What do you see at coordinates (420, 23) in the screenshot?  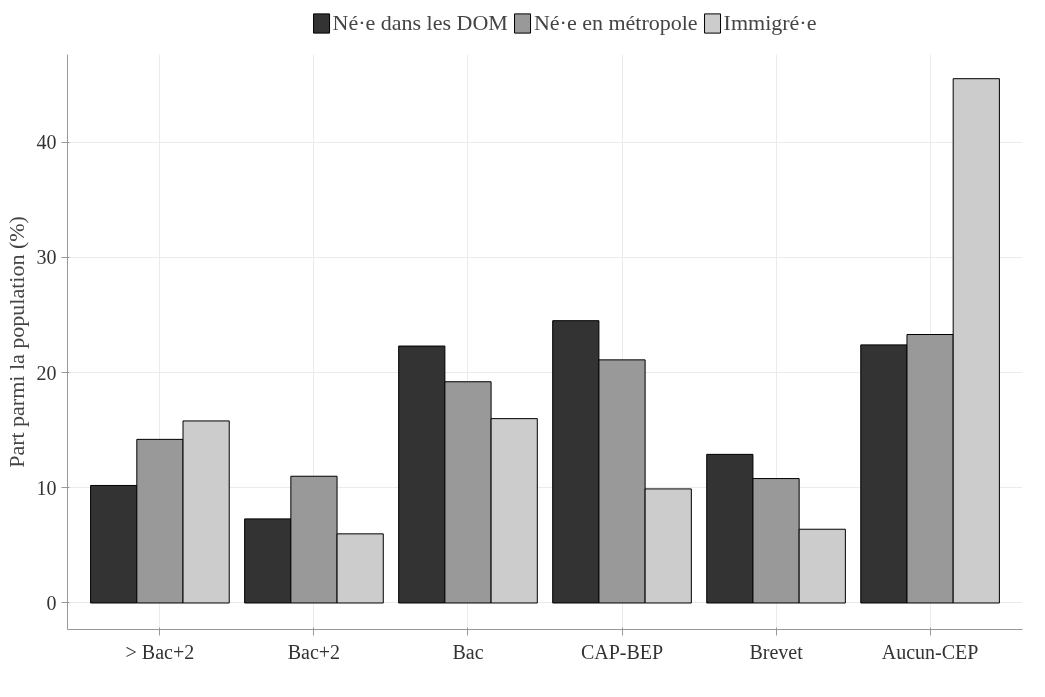 I see `legend-label: Né·e dans les DOM` at bounding box center [420, 23].